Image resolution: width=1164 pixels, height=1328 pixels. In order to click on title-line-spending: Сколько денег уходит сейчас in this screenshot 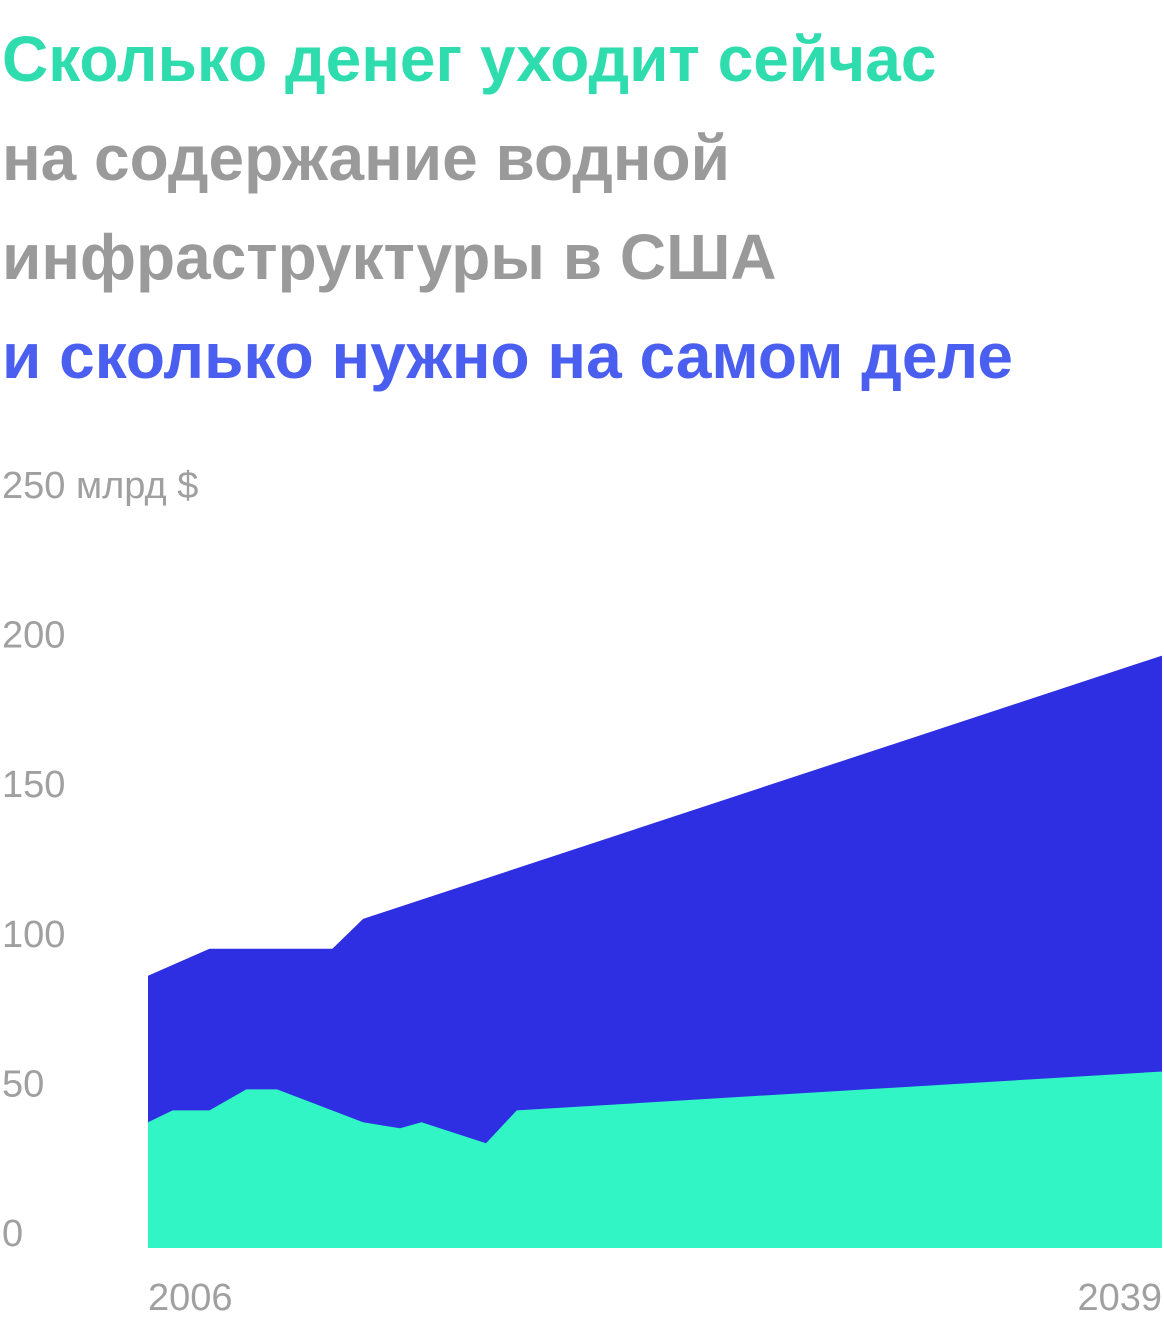, I will do `click(469, 59)`.